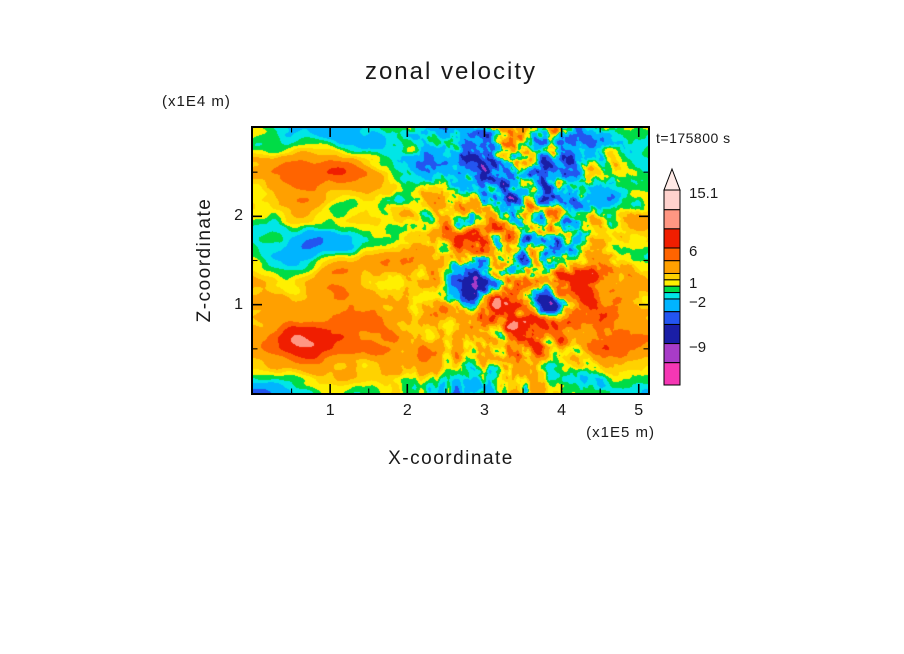 This screenshot has width=904, height=654. I want to click on x-tick-label-4: 4, so click(562, 410).